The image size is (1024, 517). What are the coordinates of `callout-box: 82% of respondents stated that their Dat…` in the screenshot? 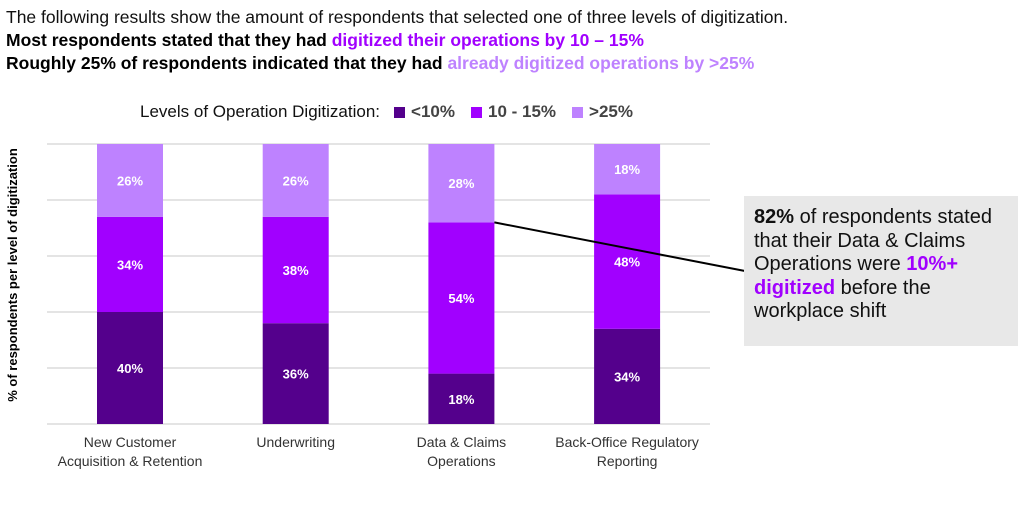 It's located at (881, 271).